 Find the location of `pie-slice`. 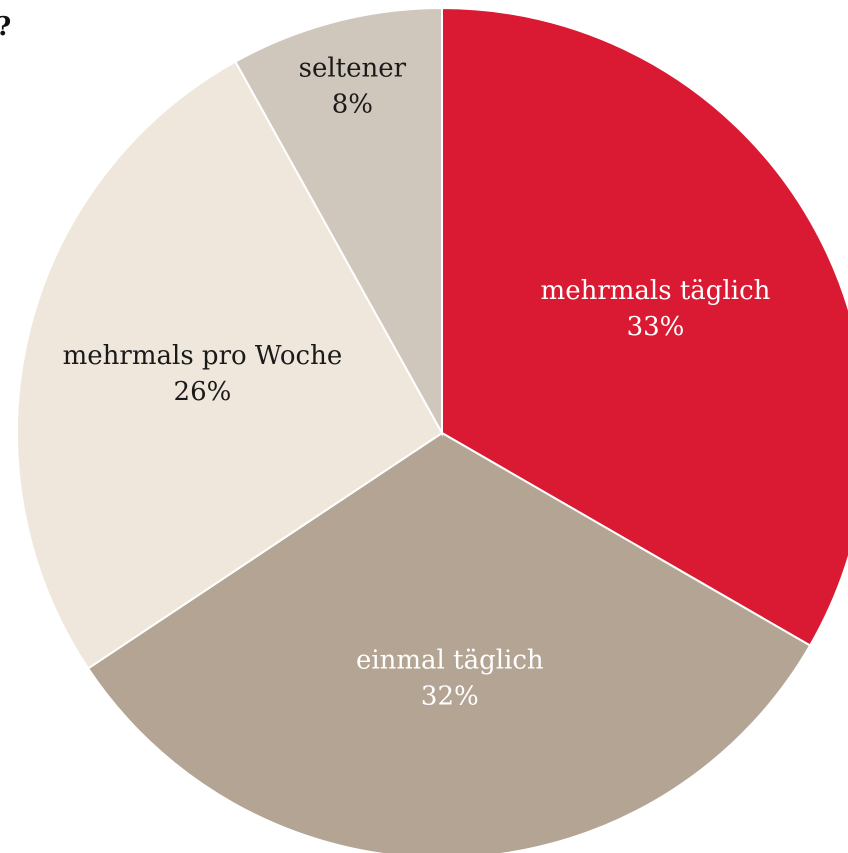

pie-slice is located at coordinates (338, 221).